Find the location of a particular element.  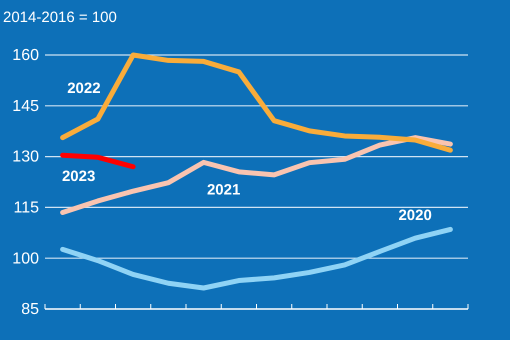

chart-title: 2014-2016 = 100 is located at coordinates (60, 17).